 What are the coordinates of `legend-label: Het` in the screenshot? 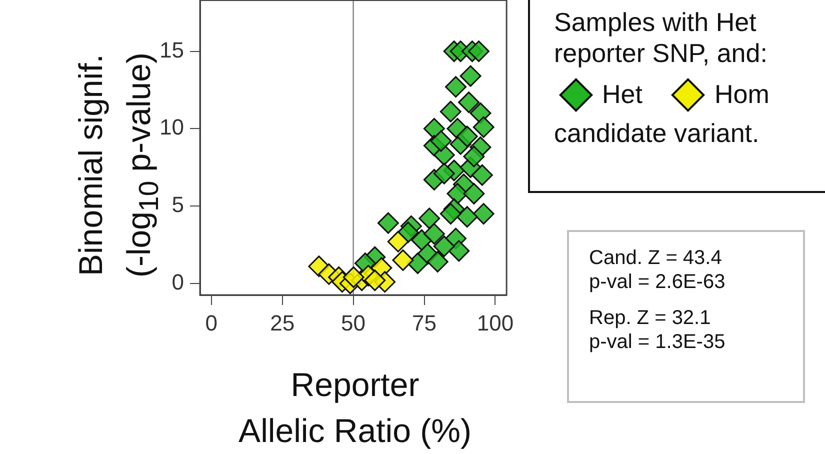 It's located at (621, 94).